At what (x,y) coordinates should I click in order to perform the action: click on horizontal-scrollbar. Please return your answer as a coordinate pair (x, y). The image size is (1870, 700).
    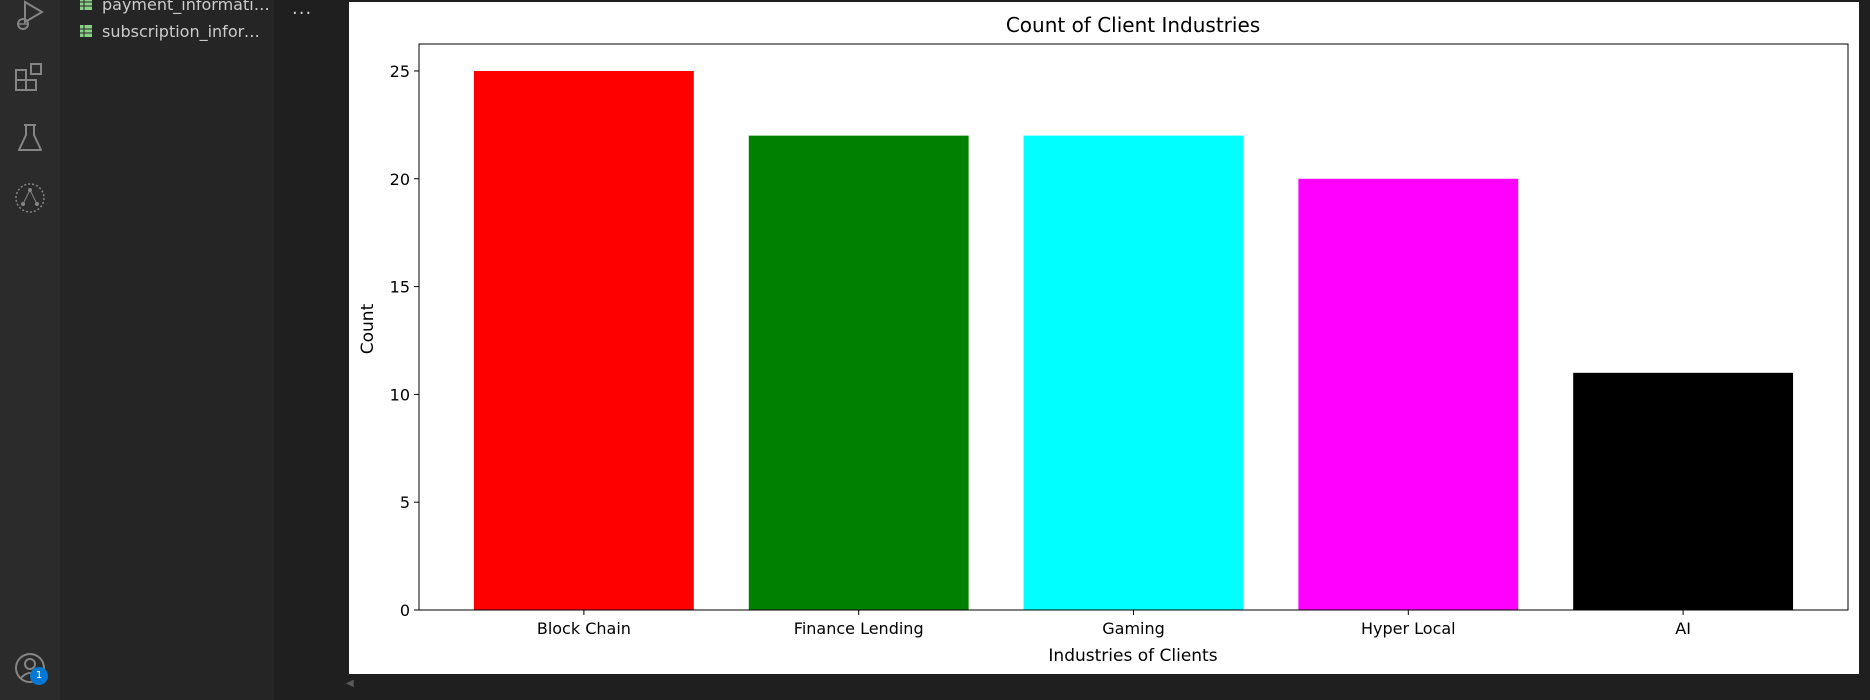
    Looking at the image, I should click on (1104, 688).